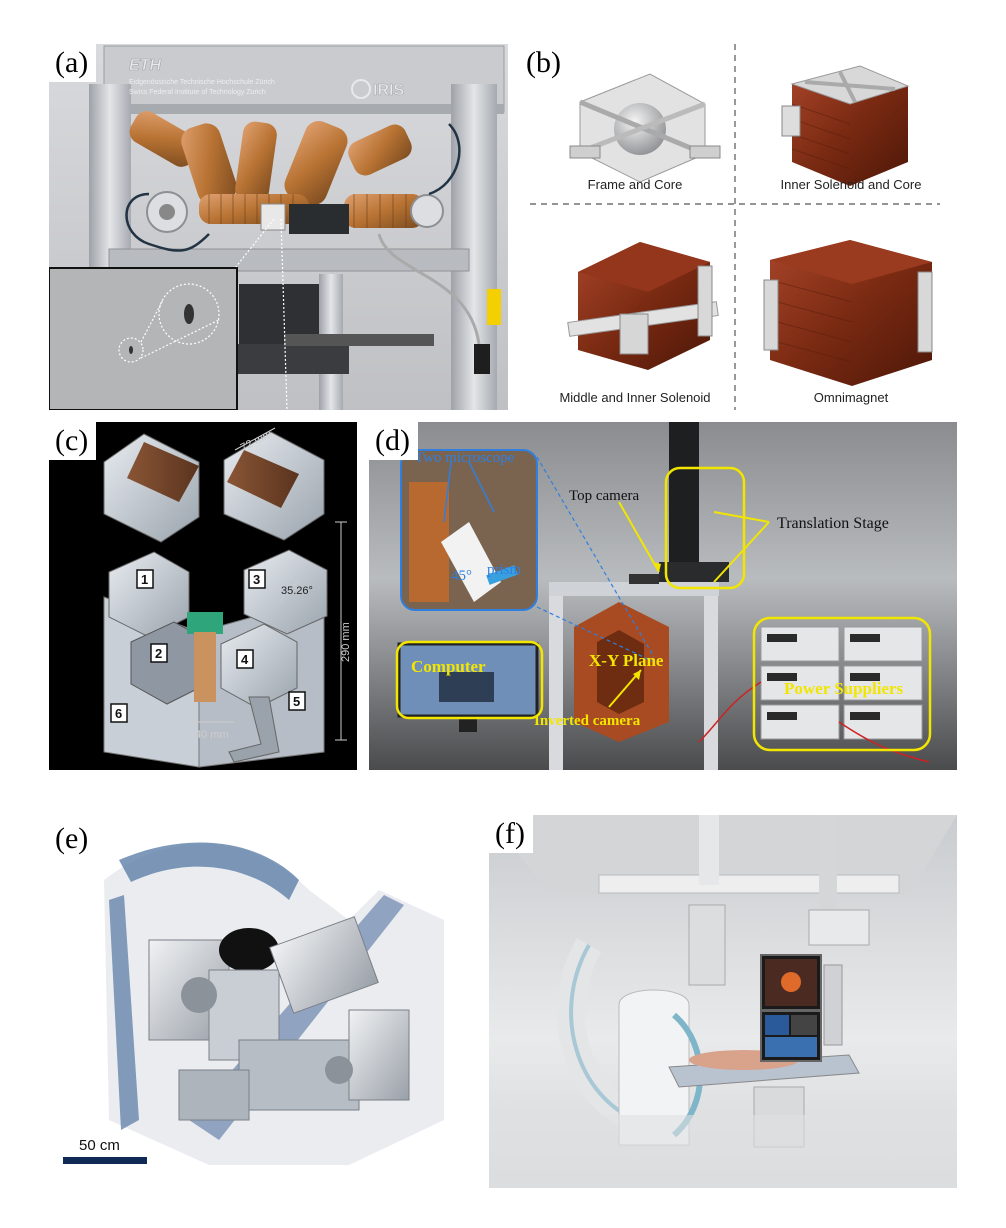 Image resolution: width=1006 pixels, height=1228 pixels. I want to click on panel-e-label: (e), so click(73, 839).